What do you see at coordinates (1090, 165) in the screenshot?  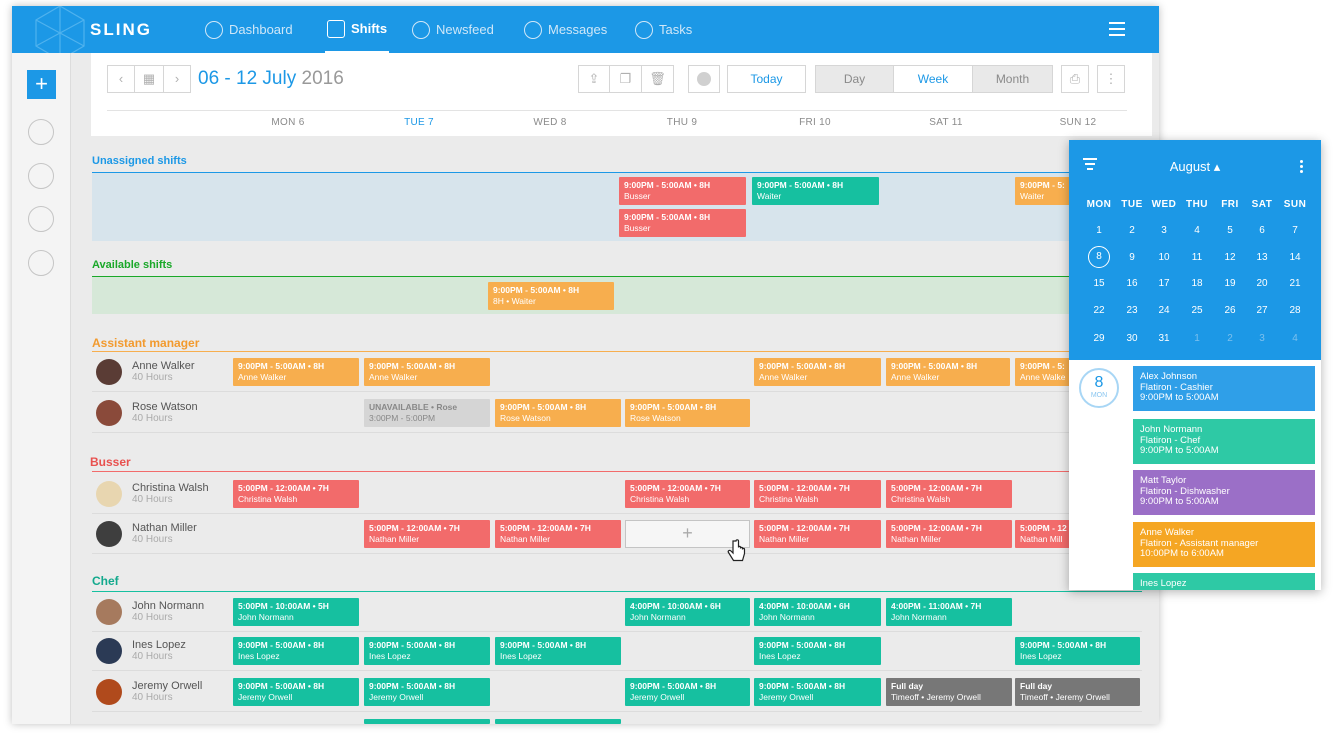 I see `filter-icon` at bounding box center [1090, 165].